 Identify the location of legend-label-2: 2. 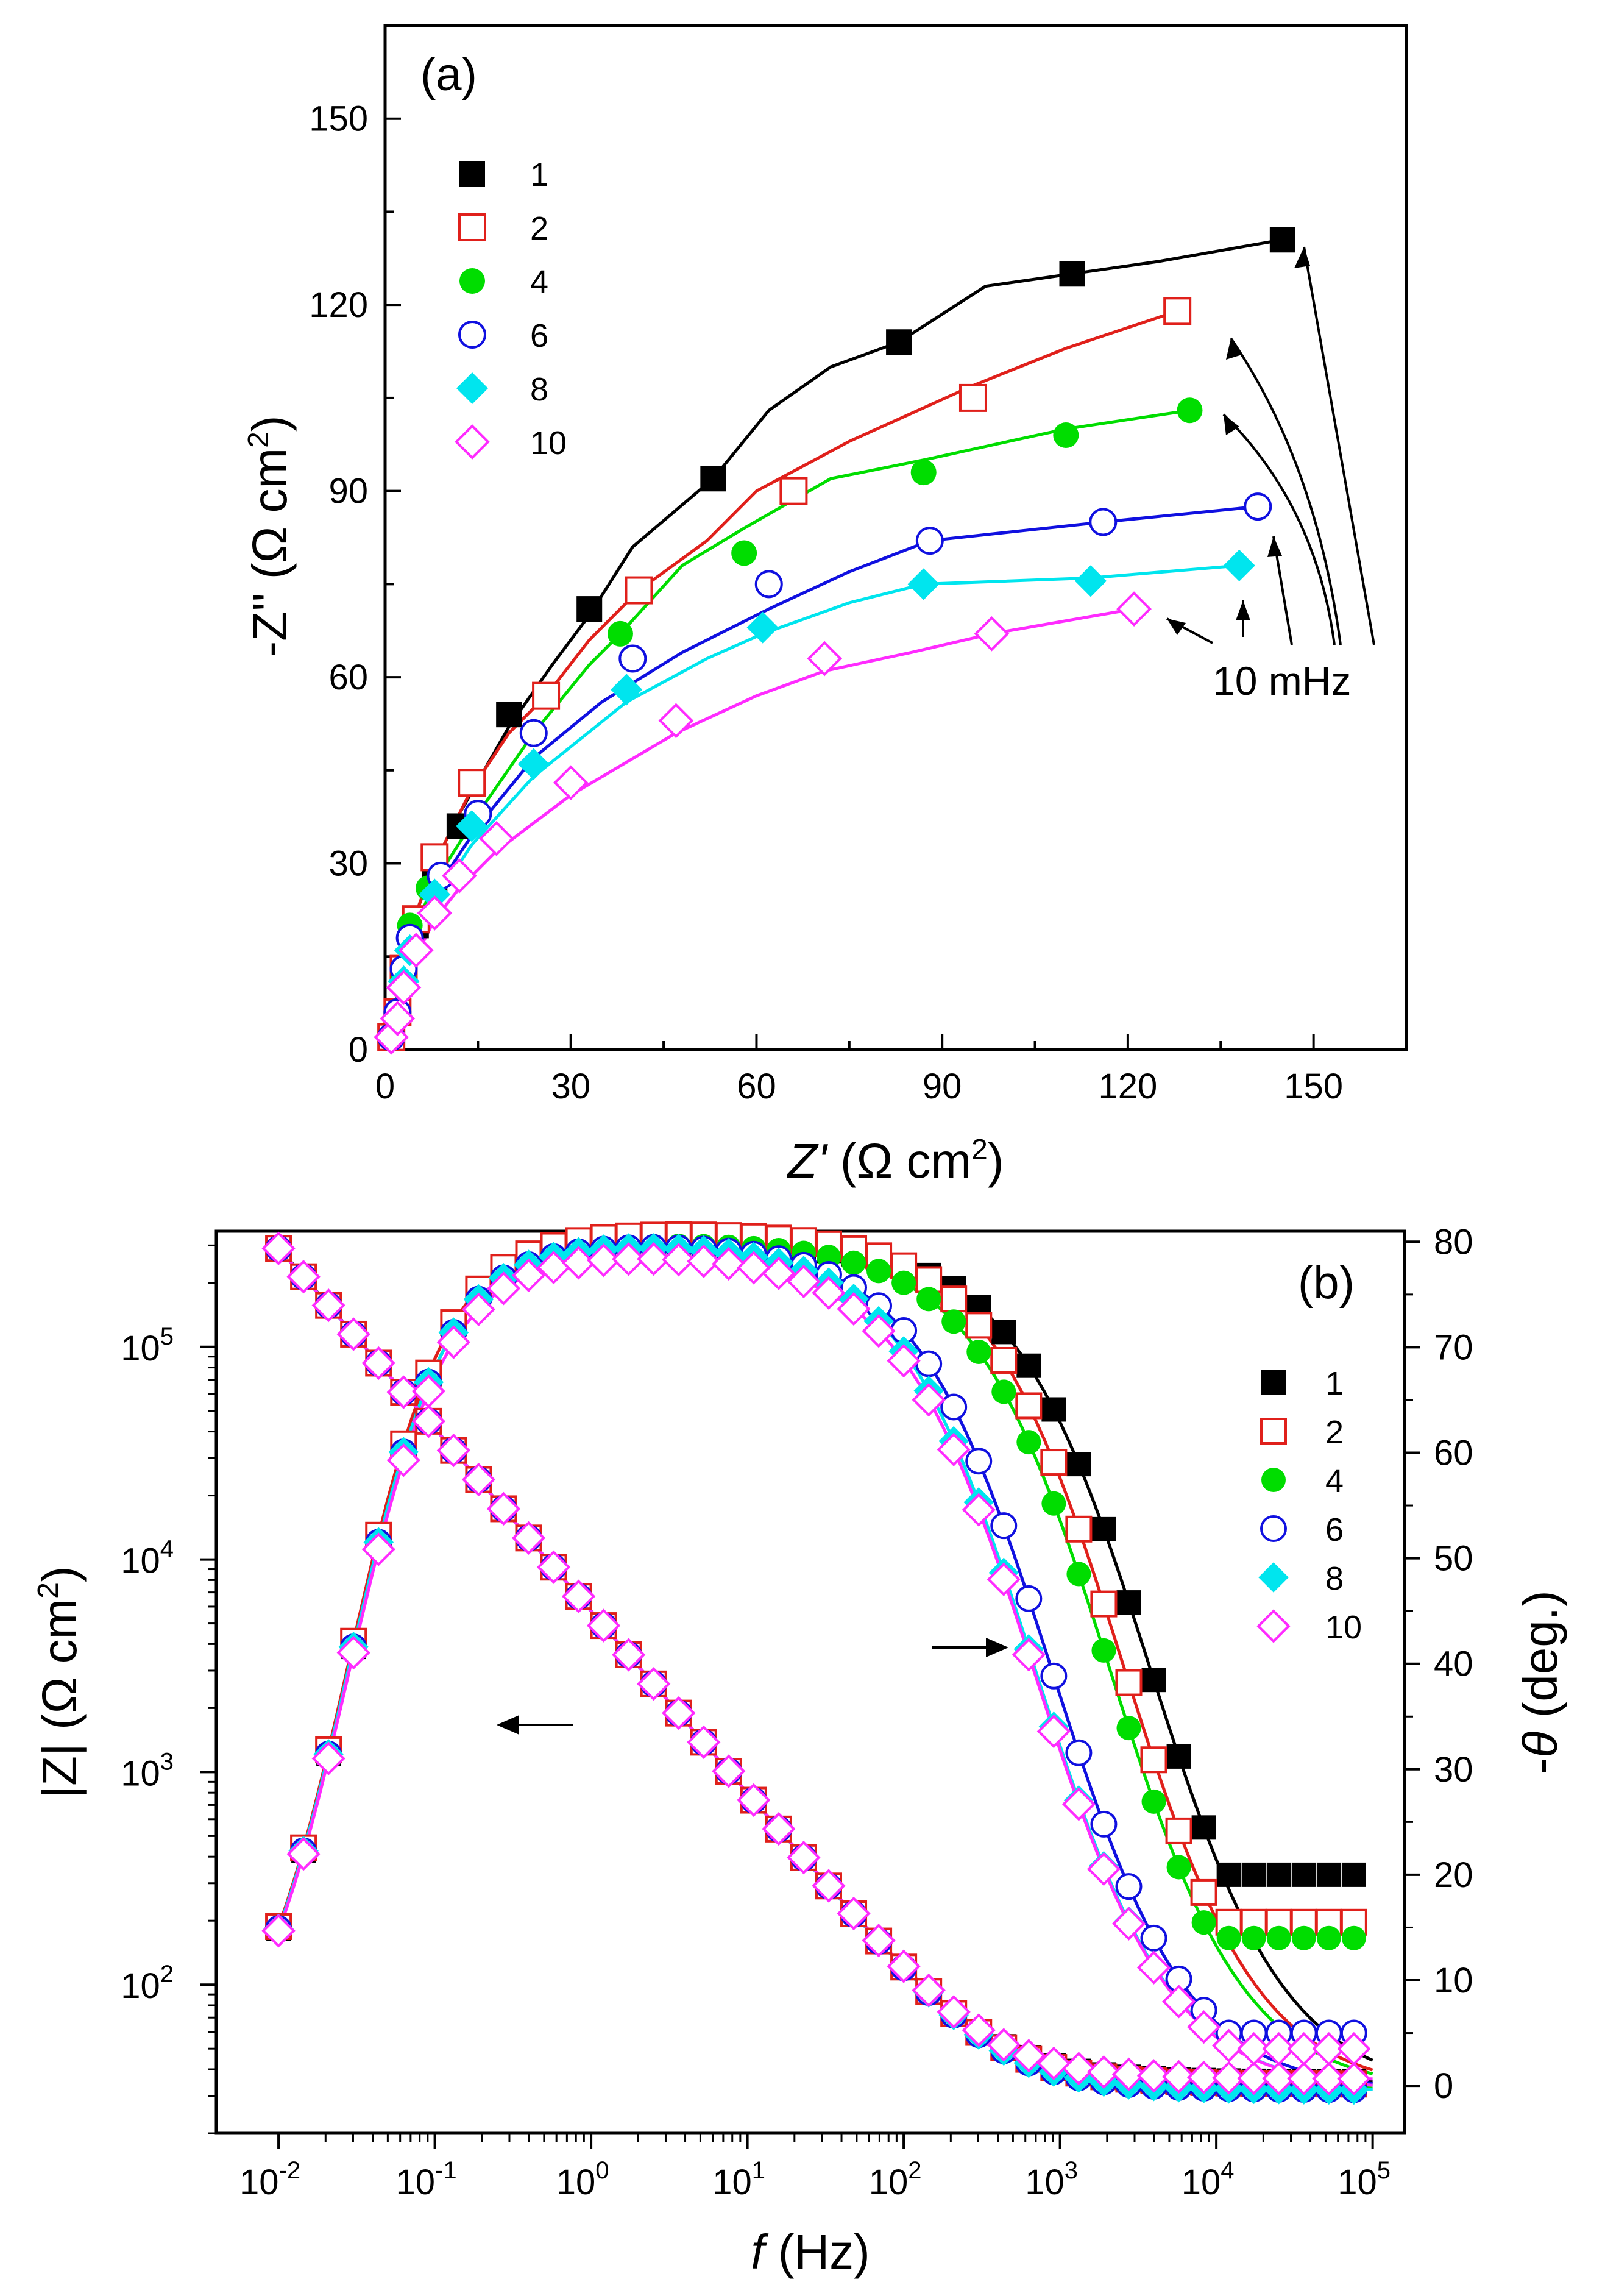
(1334, 1432).